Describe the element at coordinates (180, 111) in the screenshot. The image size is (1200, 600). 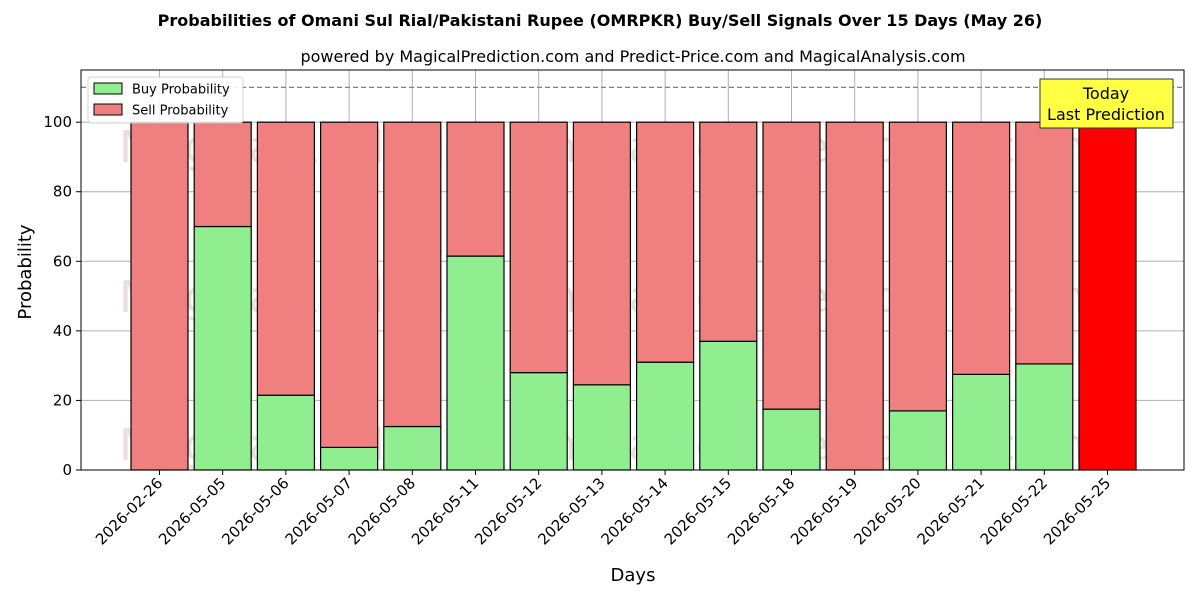
I see `legend-sell-label: Sell Probability` at that location.